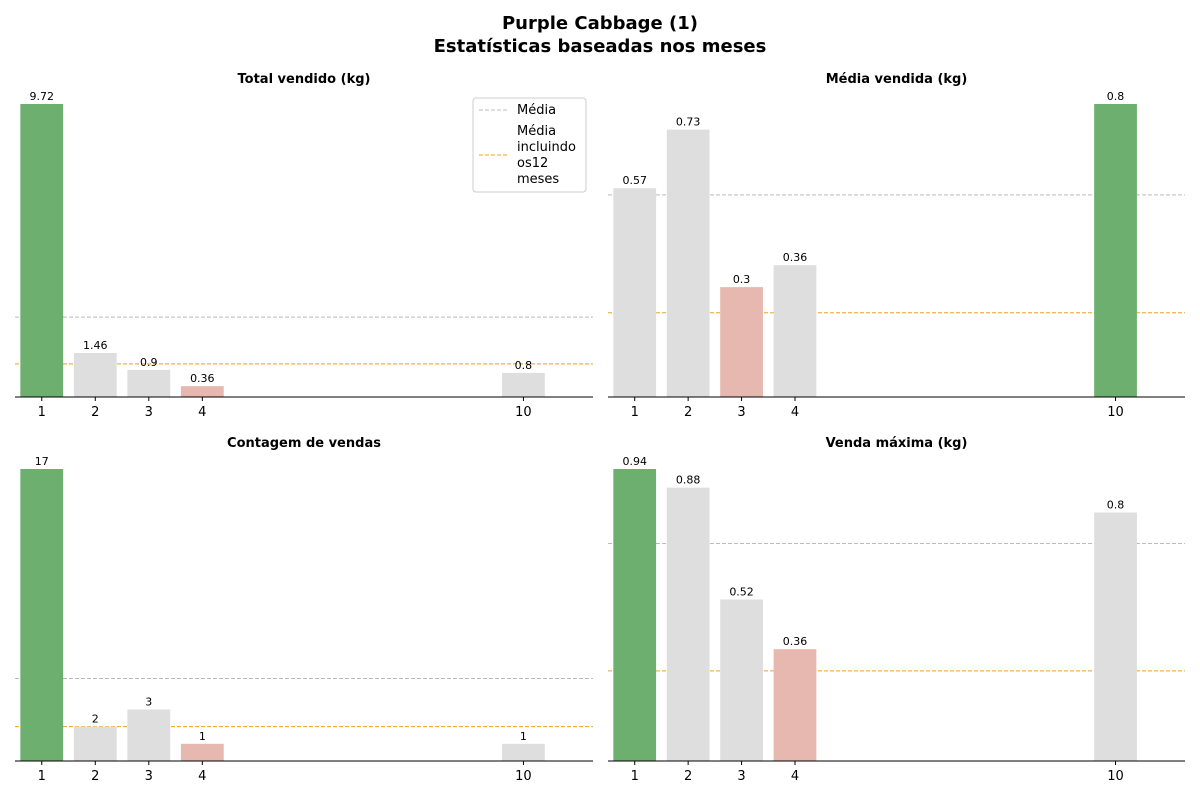  I want to click on bar-value-label: 0.52, so click(741, 591).